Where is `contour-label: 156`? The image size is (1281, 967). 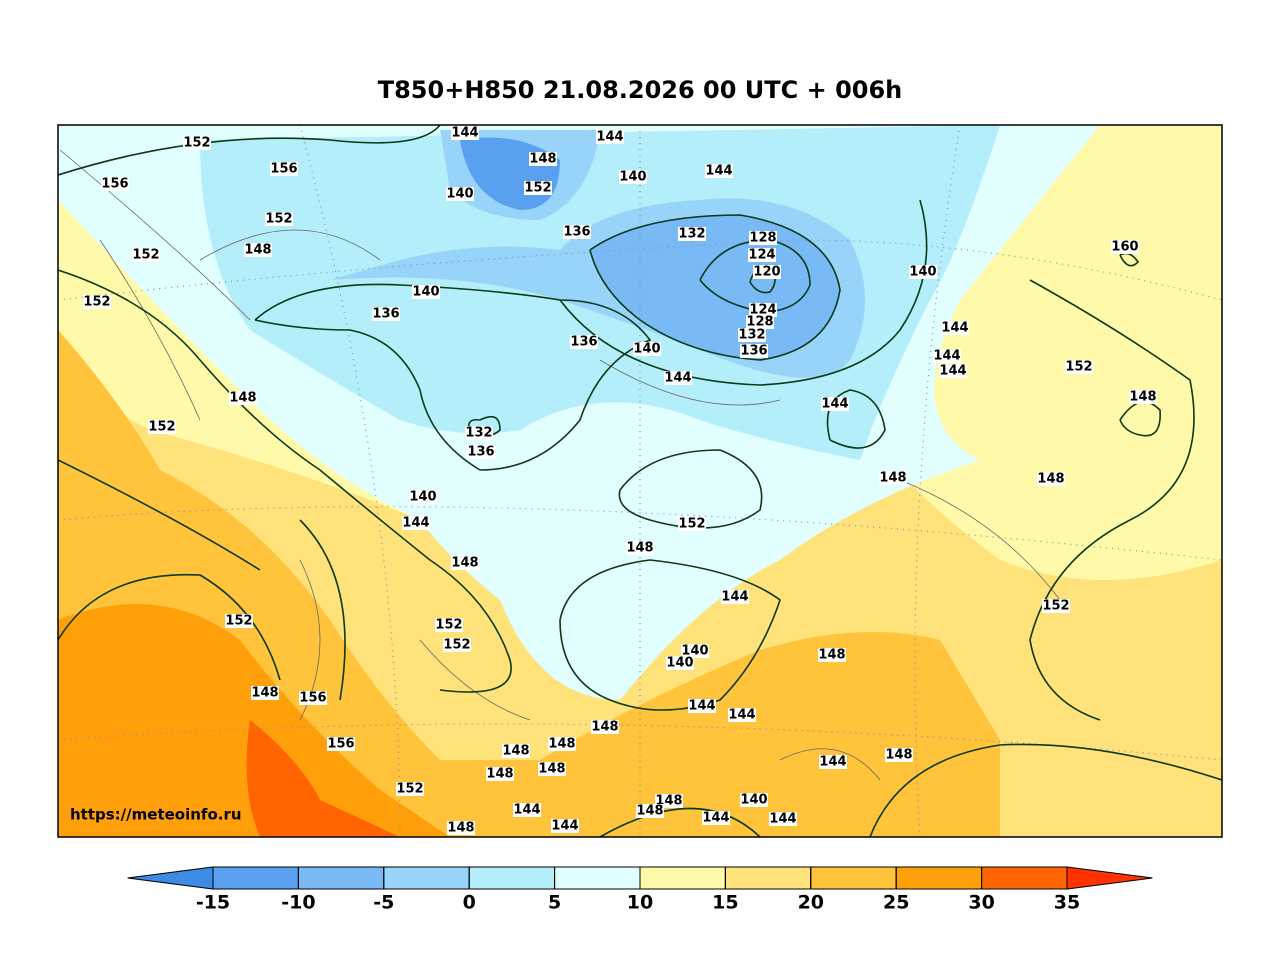
contour-label: 156 is located at coordinates (114, 184).